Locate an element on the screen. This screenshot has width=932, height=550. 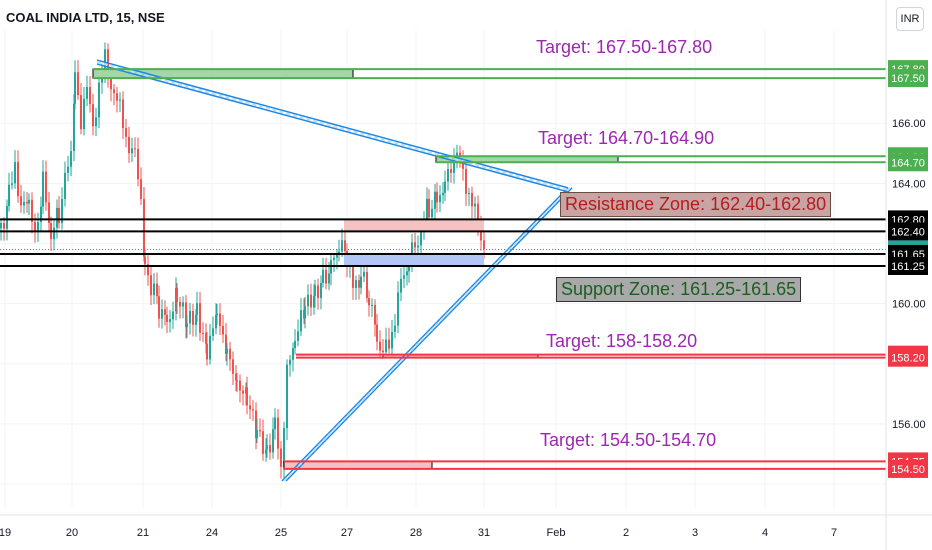
support-zone-box is located at coordinates (414, 259).